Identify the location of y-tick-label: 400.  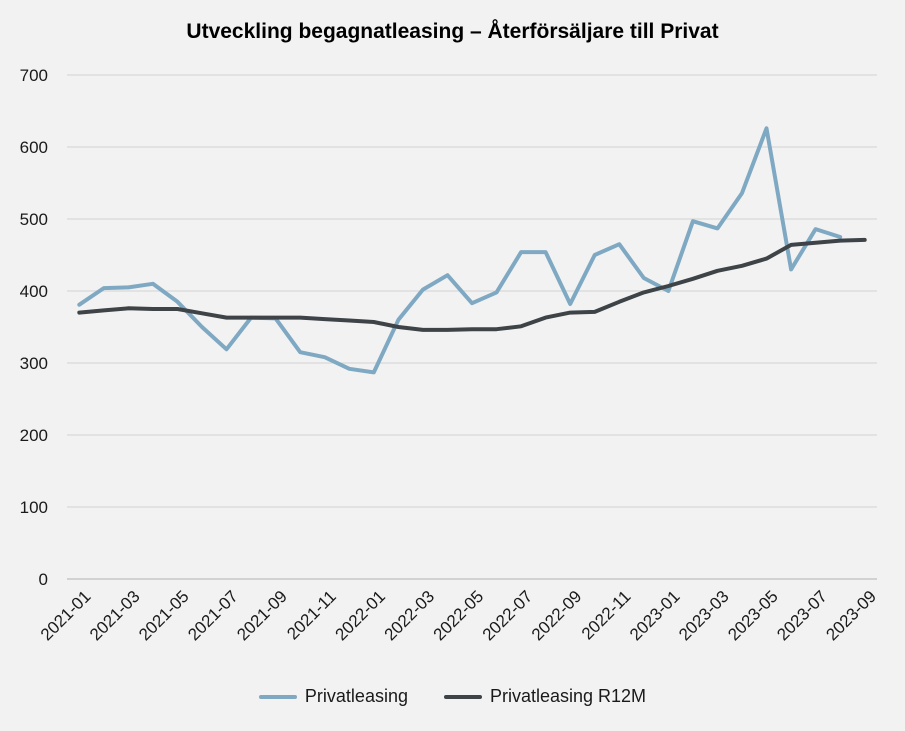
(34, 291).